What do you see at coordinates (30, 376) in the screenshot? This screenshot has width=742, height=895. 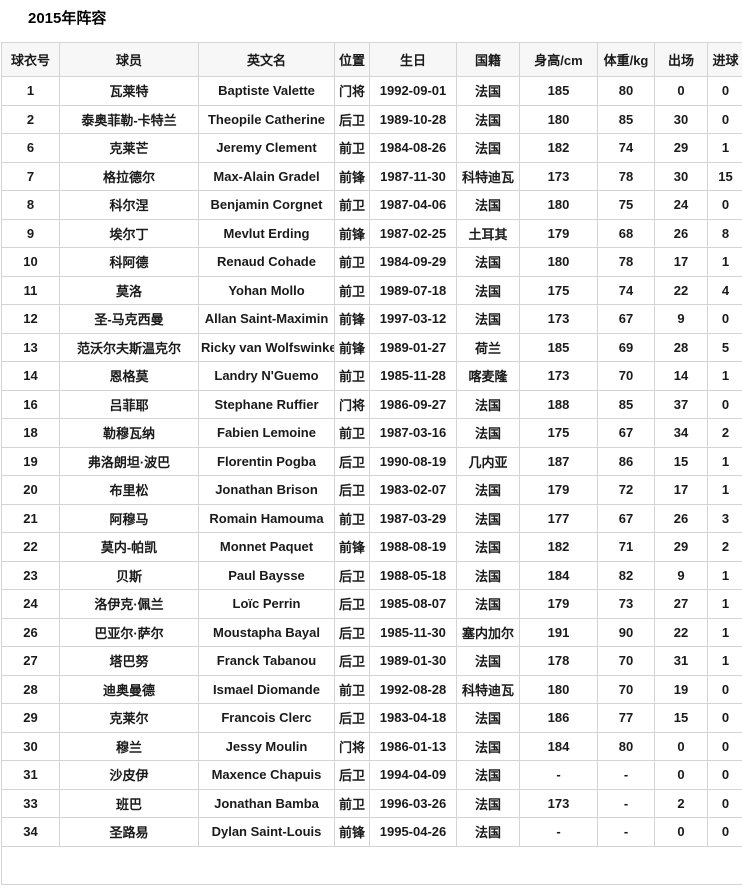 I see `cell-jersey-number: 14` at bounding box center [30, 376].